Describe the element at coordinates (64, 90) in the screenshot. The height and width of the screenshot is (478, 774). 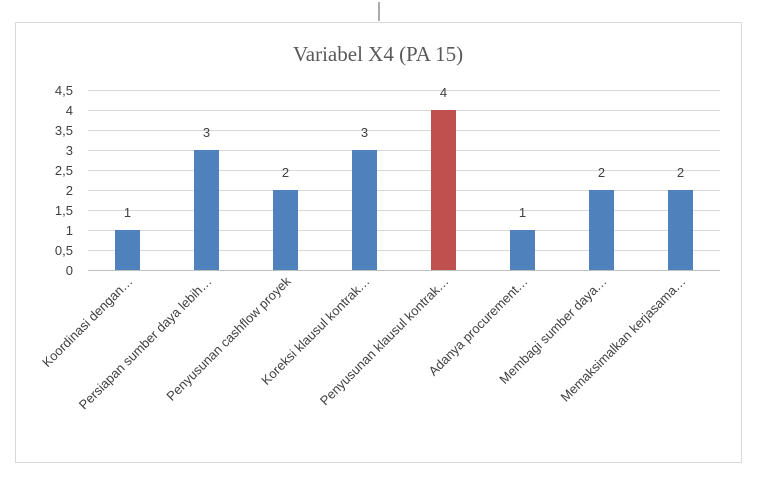
I see `y-tick-label: 4,5` at that location.